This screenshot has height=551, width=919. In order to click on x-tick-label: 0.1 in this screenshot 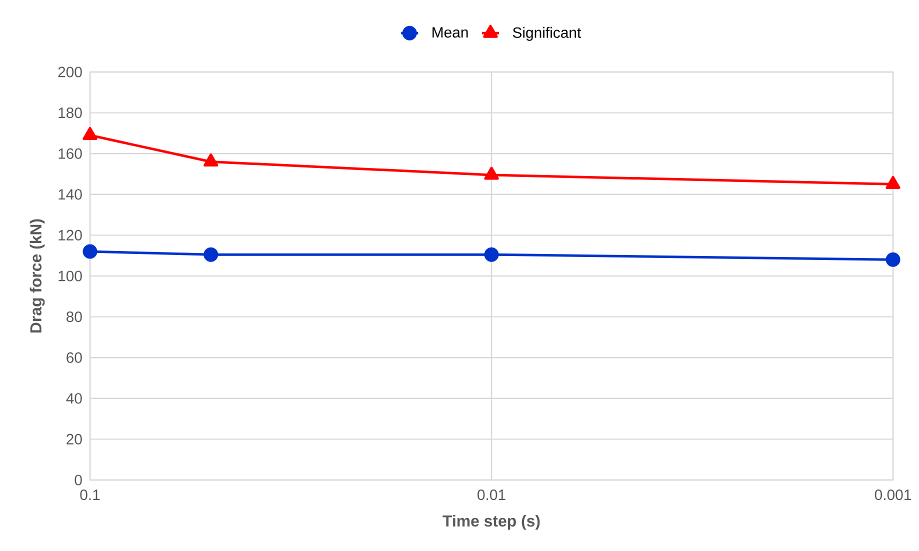, I will do `click(90, 495)`.